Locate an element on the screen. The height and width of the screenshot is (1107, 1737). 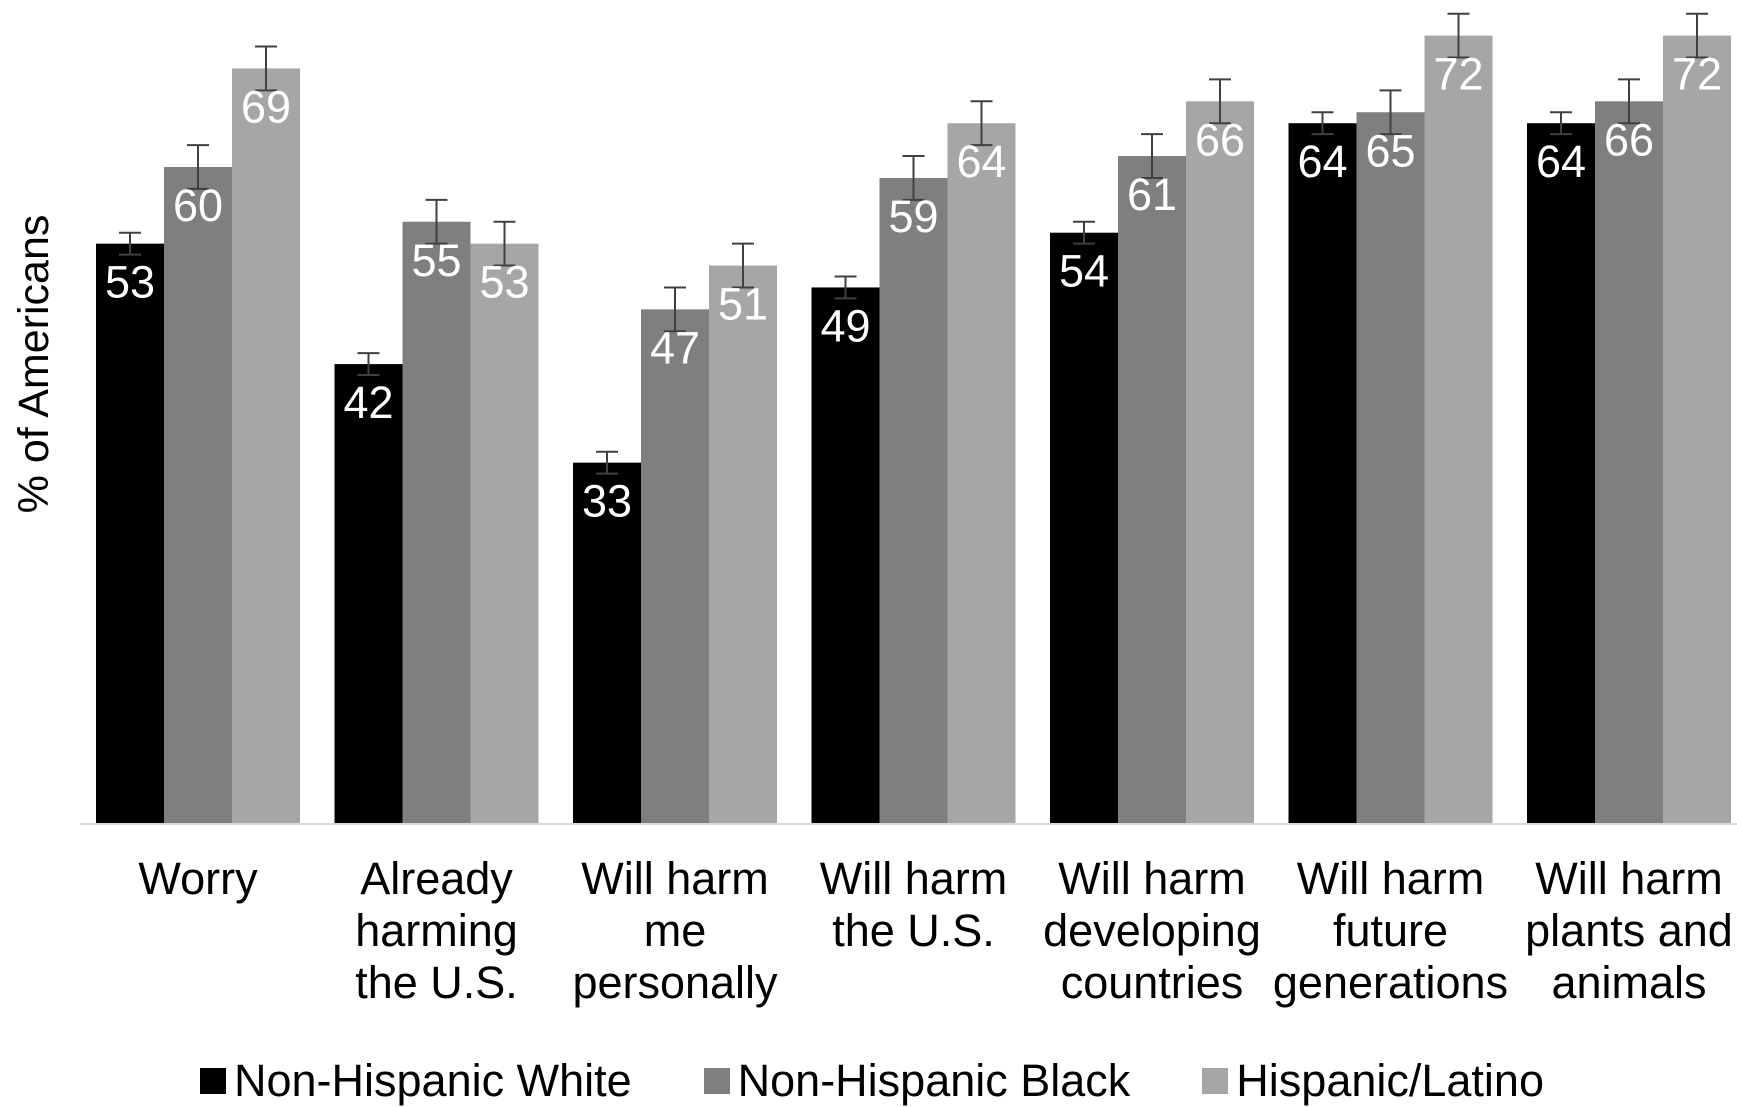
value-label-white-3: 49 is located at coordinates (845, 325).